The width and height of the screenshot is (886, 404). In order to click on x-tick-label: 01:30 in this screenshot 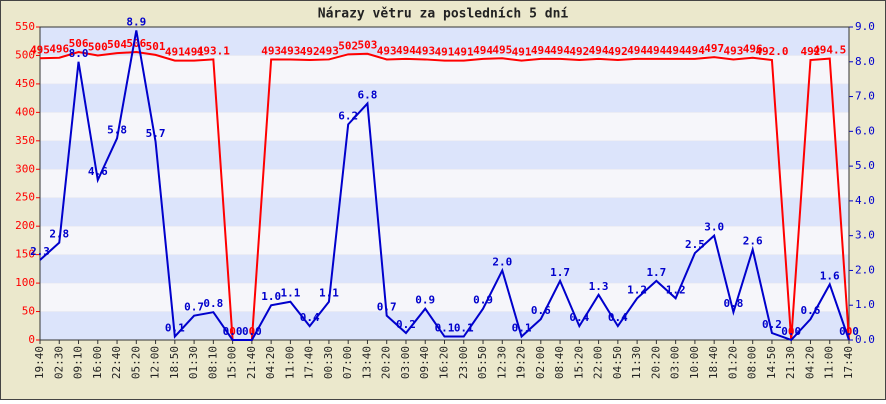, I will do `click(193, 362)`.